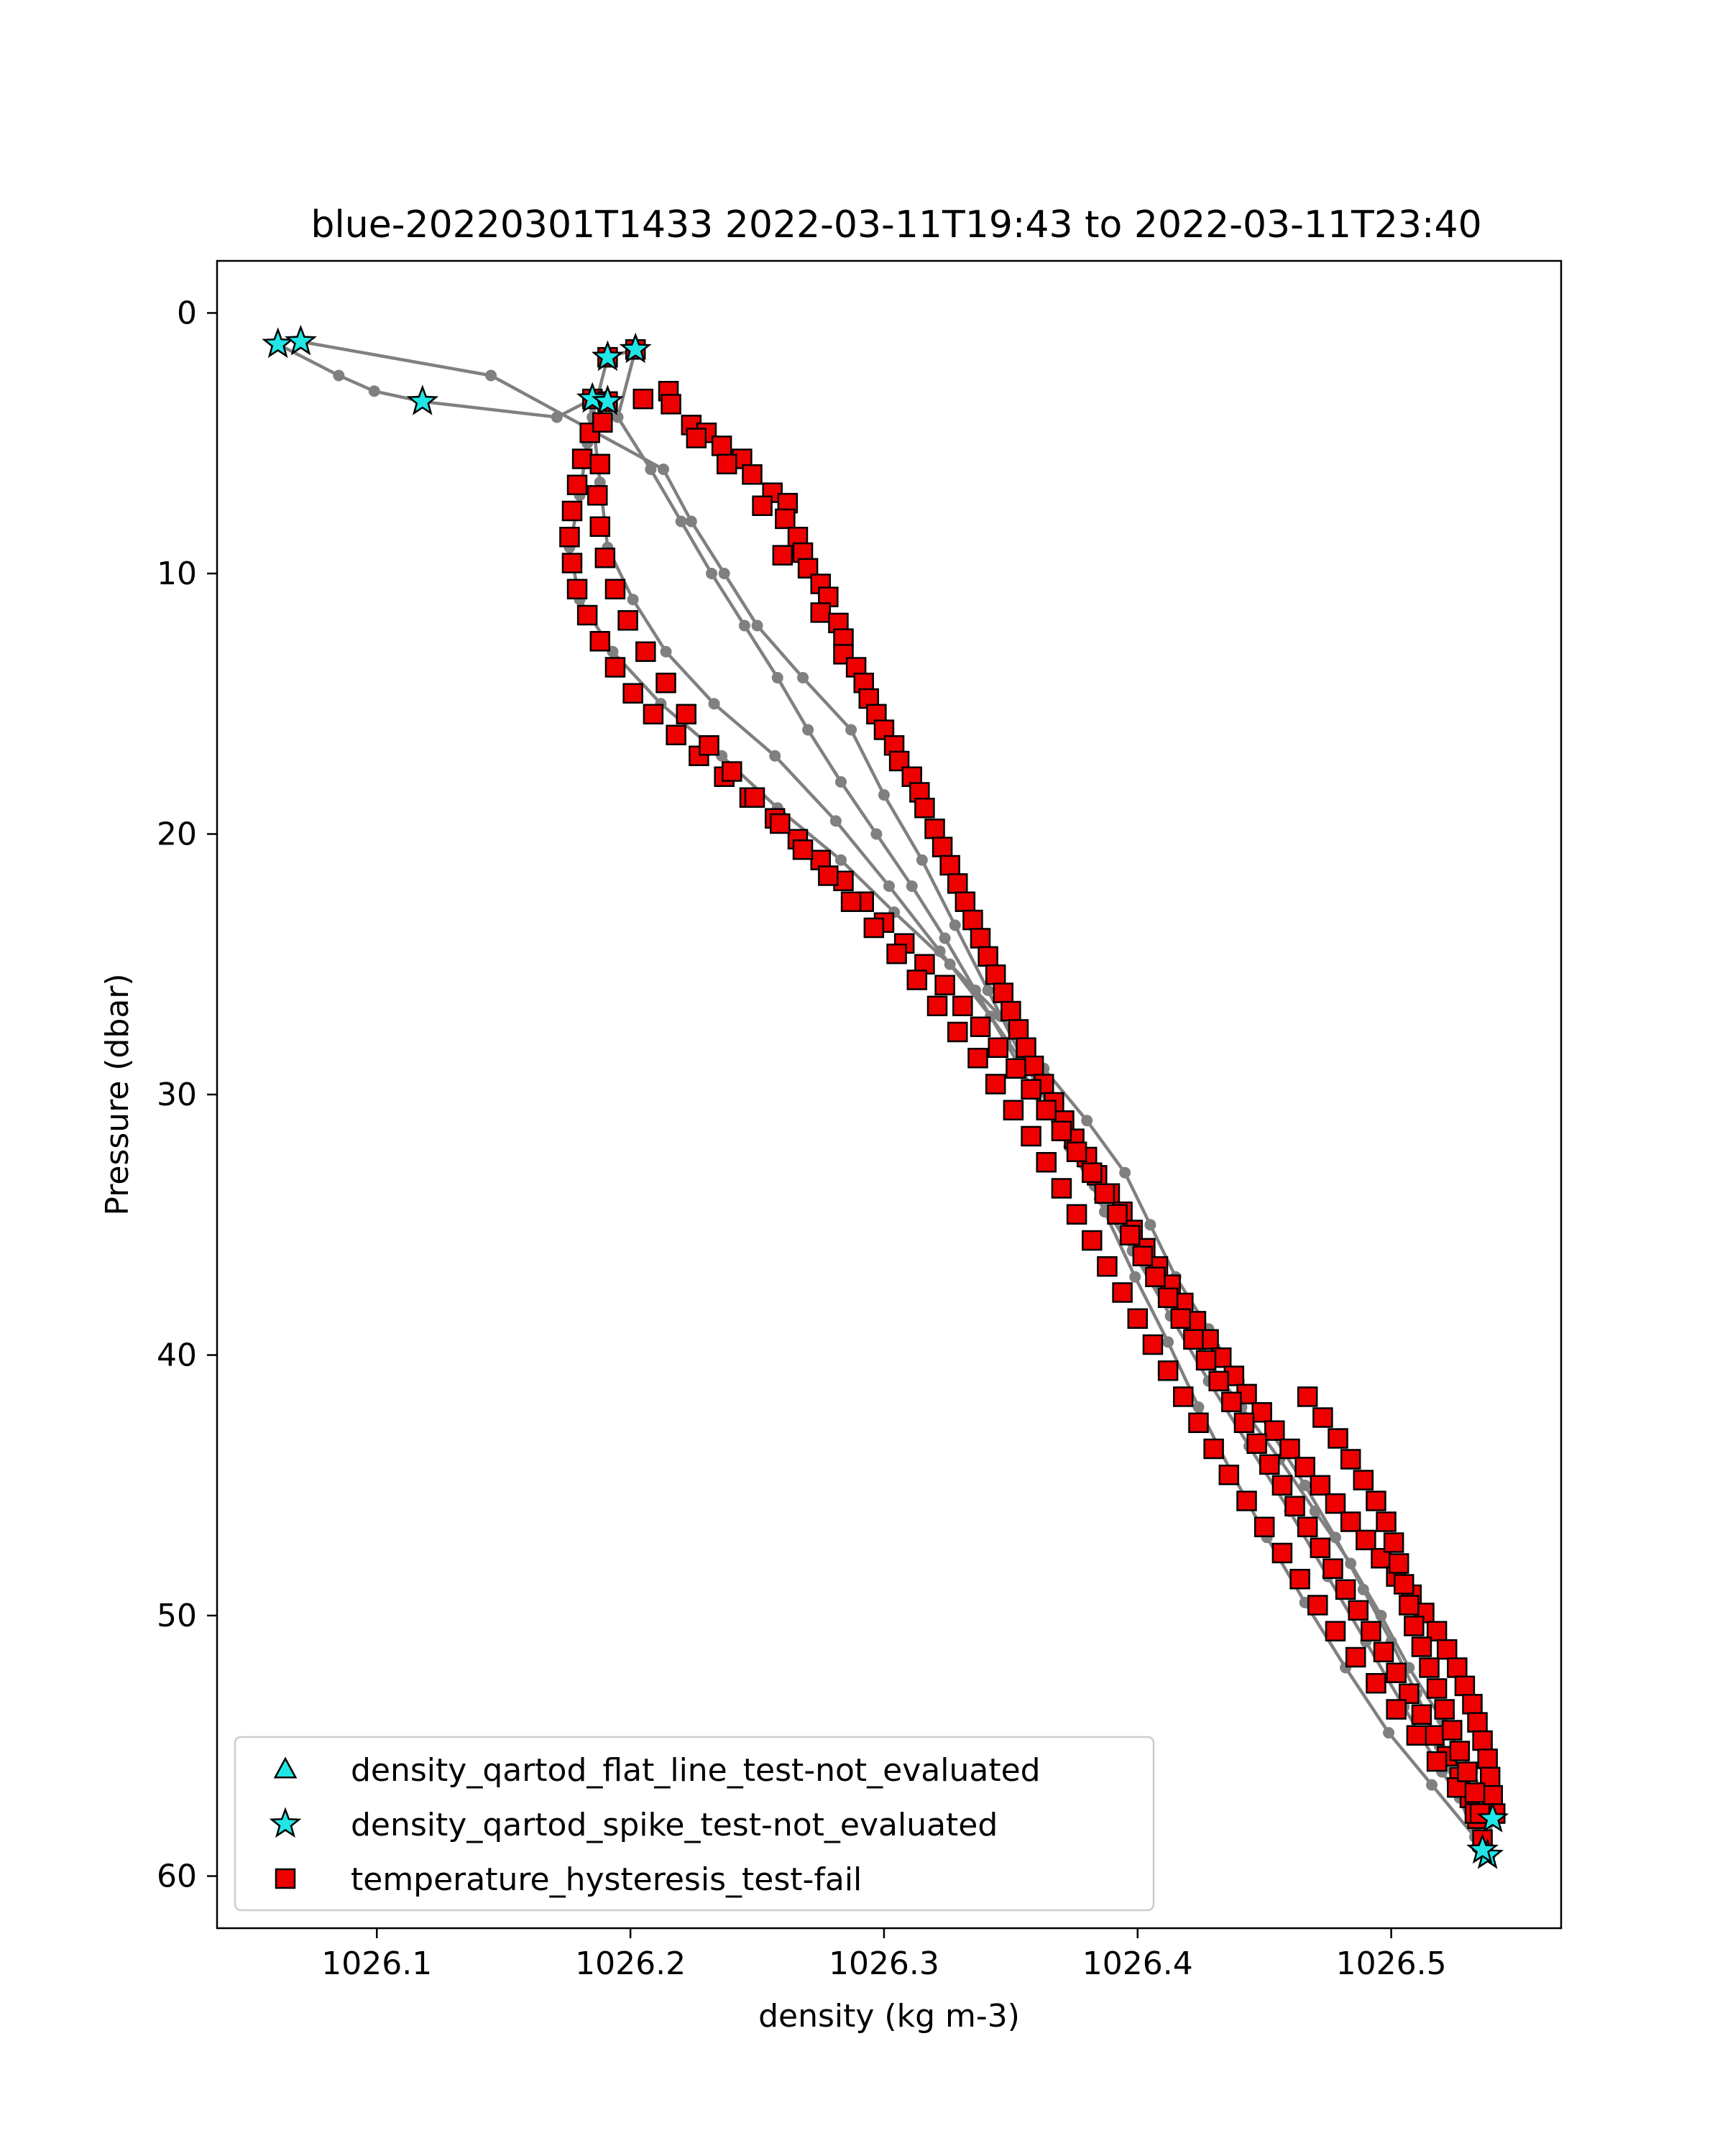 The image size is (1725, 2156). Describe the element at coordinates (117, 1094) in the screenshot. I see `y-axis-label: Pressure (dbar)` at that location.